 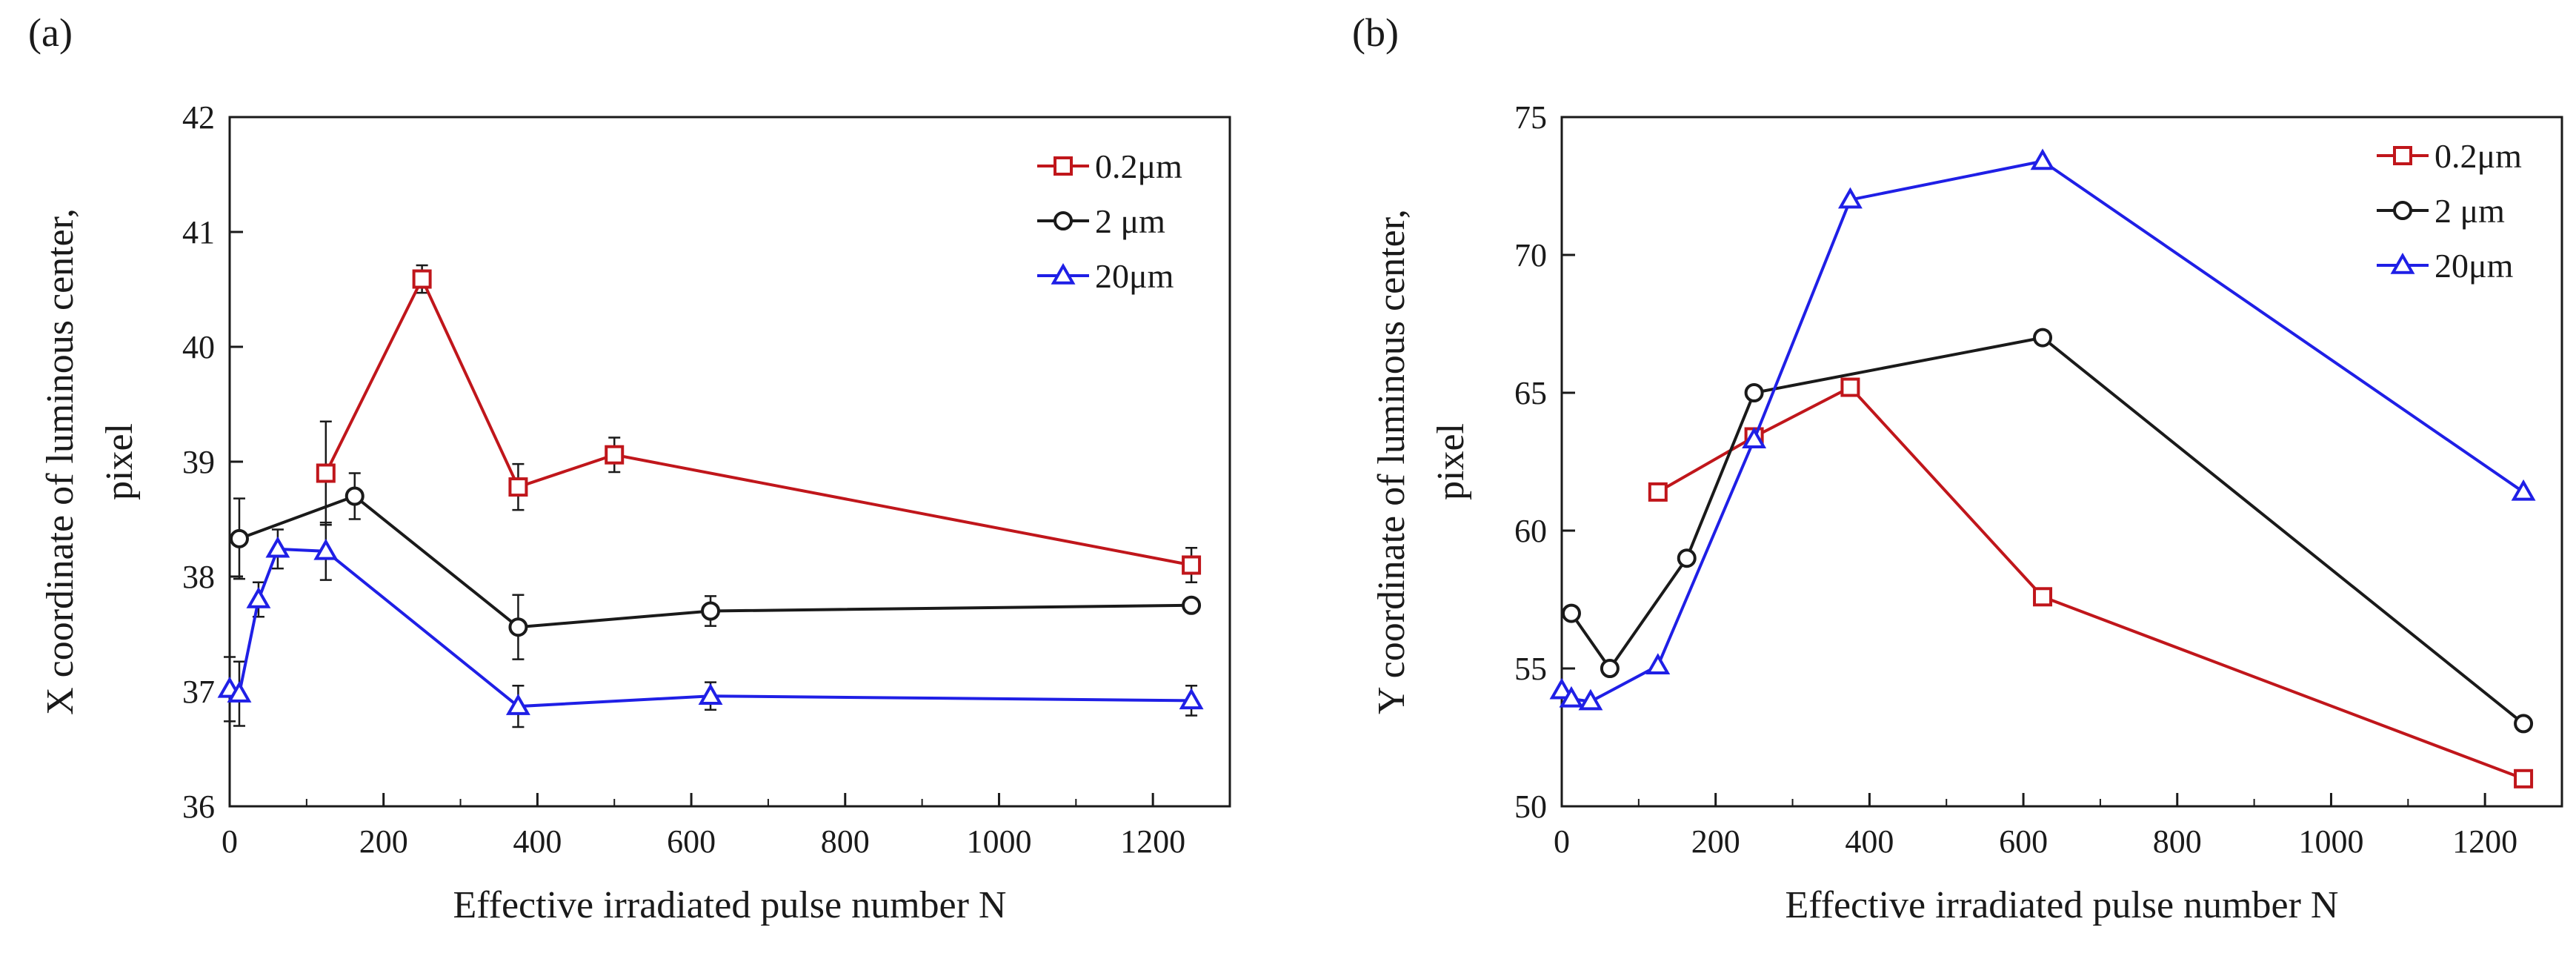 I want to click on y-tick-label: 55, so click(x=1530, y=669).